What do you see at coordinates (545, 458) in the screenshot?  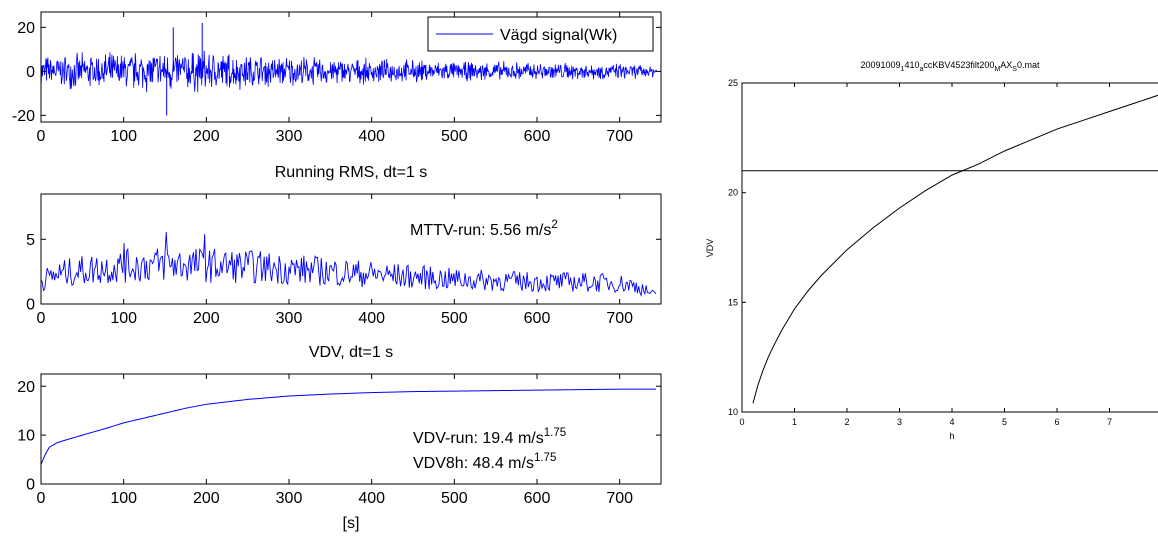 I see `vdv-8h-annotation-exponent: 1.75` at bounding box center [545, 458].